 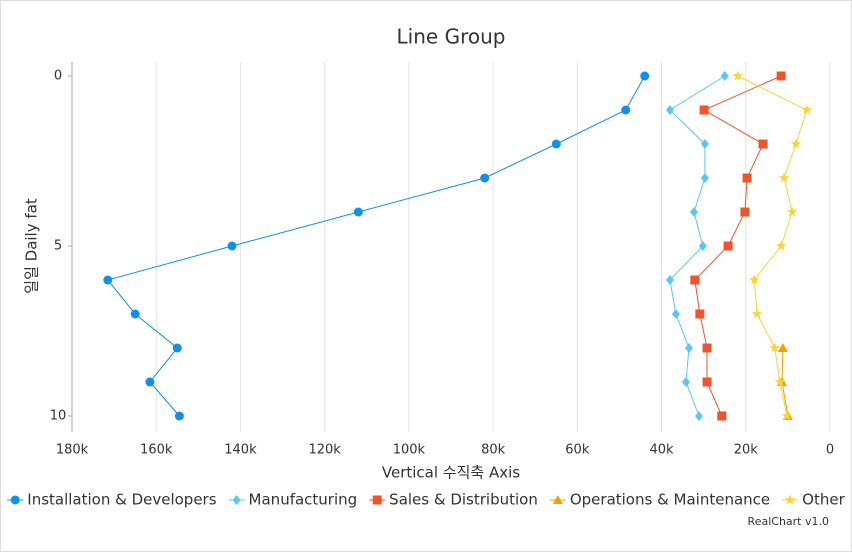 What do you see at coordinates (32, 246) in the screenshot?
I see `y-axis-title: 일일 Daily fat` at bounding box center [32, 246].